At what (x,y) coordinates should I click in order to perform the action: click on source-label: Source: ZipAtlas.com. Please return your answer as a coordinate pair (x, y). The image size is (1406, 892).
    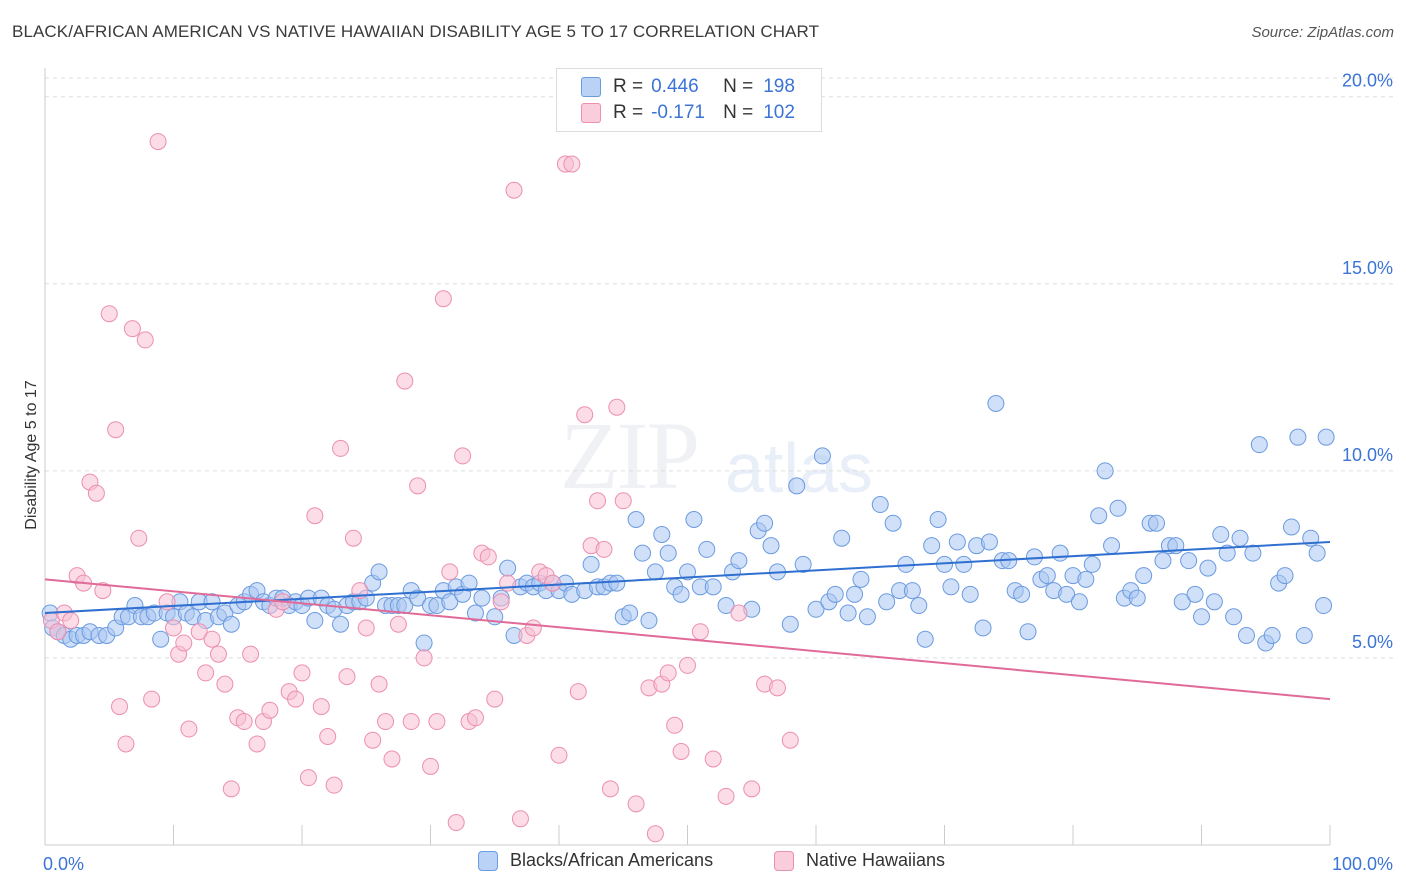
    Looking at the image, I should click on (1322, 32).